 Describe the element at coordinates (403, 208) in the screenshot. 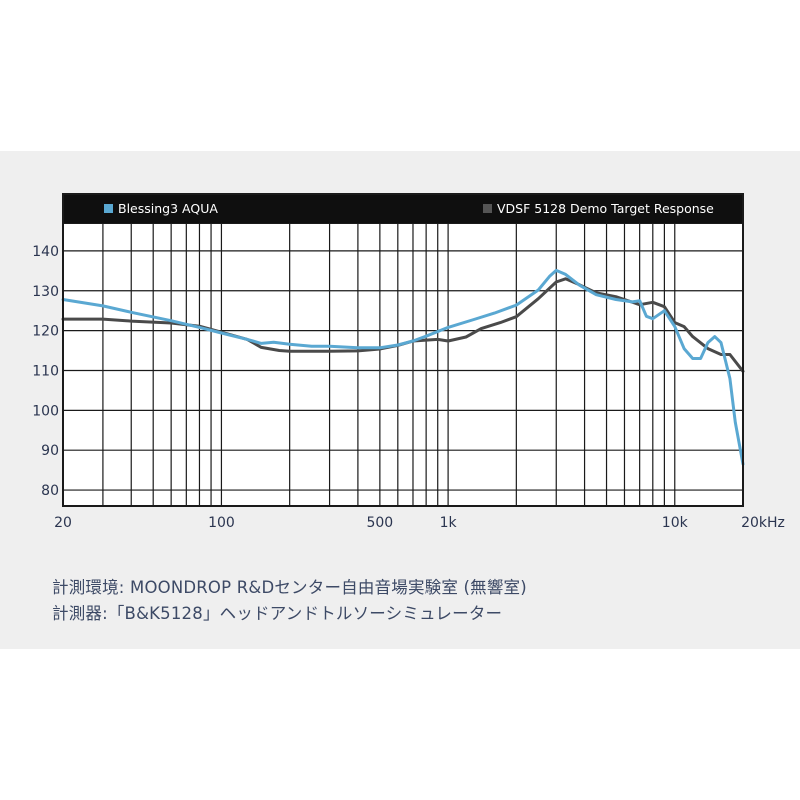

I see `legend-bar` at that location.